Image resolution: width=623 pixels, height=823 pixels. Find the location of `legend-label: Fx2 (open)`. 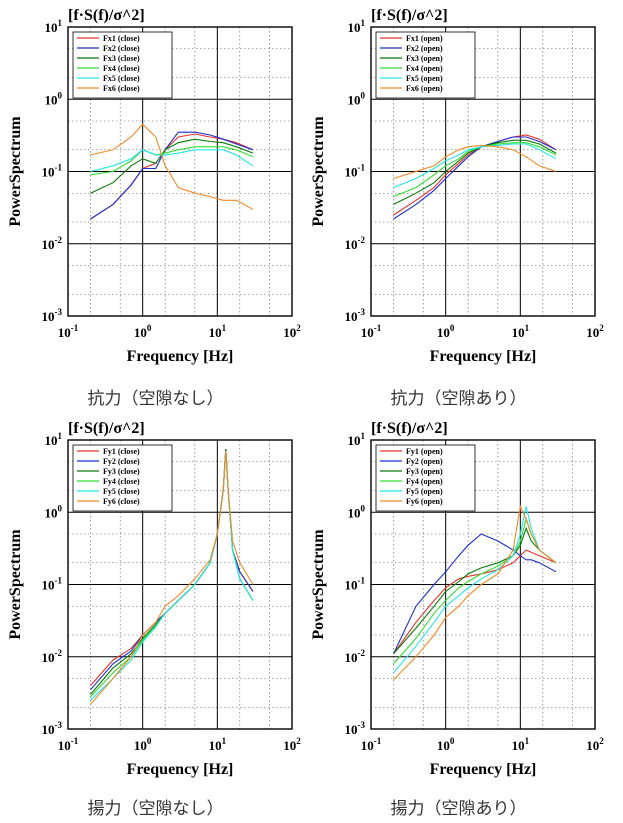

legend-label: Fx2 (open) is located at coordinates (424, 48).